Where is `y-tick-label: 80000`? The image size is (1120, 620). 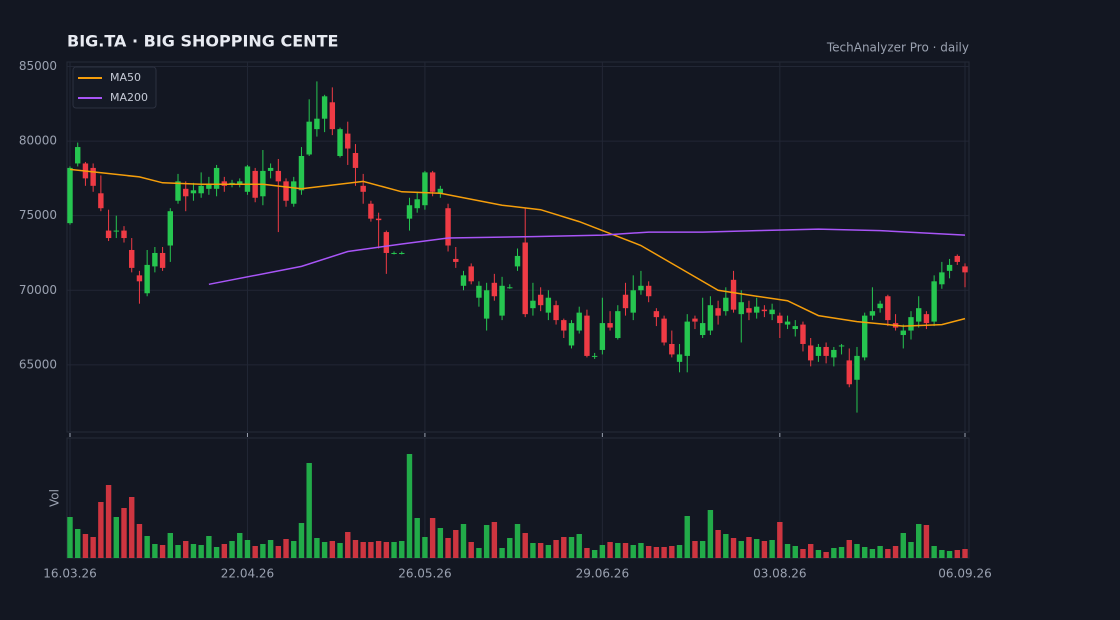
y-tick-label: 80000 is located at coordinates (38, 141).